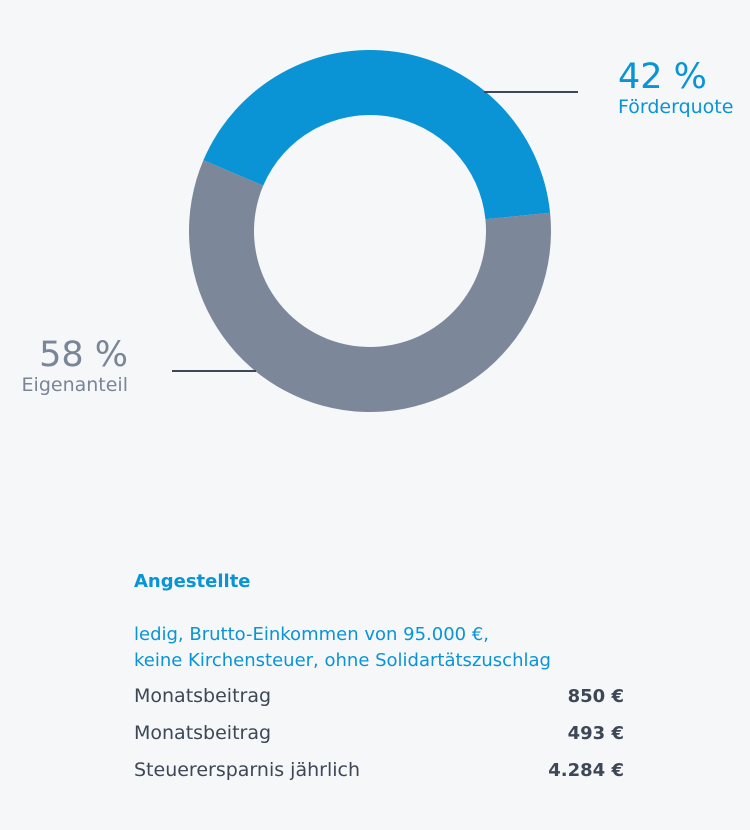 Image resolution: width=750 pixels, height=830 pixels. Describe the element at coordinates (586, 770) in the screenshot. I see `row-value: 4.284 €` at that location.